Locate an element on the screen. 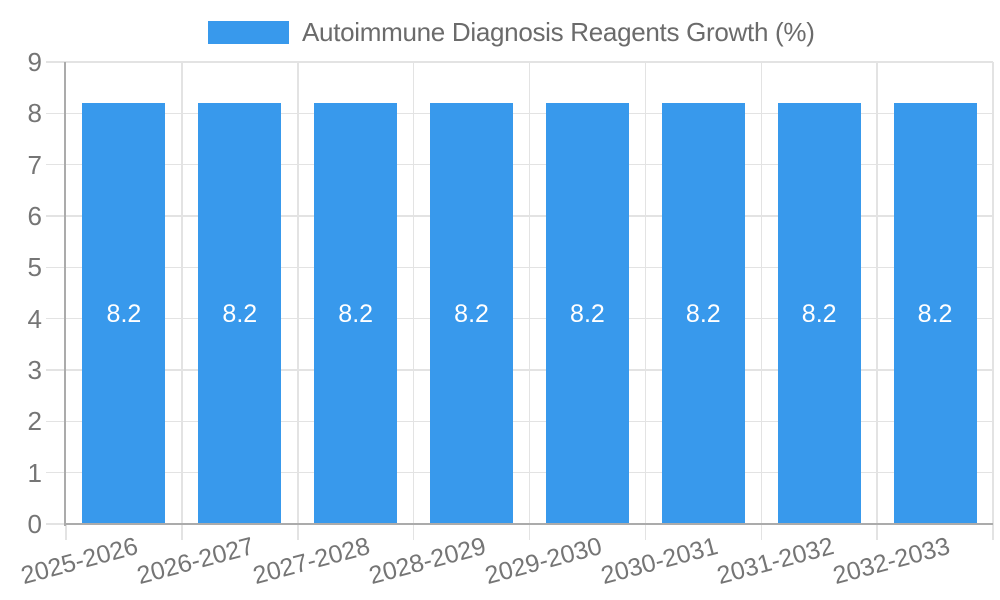 This screenshot has height=600, width=1000. y-tick-label: 6 is located at coordinates (34, 216).